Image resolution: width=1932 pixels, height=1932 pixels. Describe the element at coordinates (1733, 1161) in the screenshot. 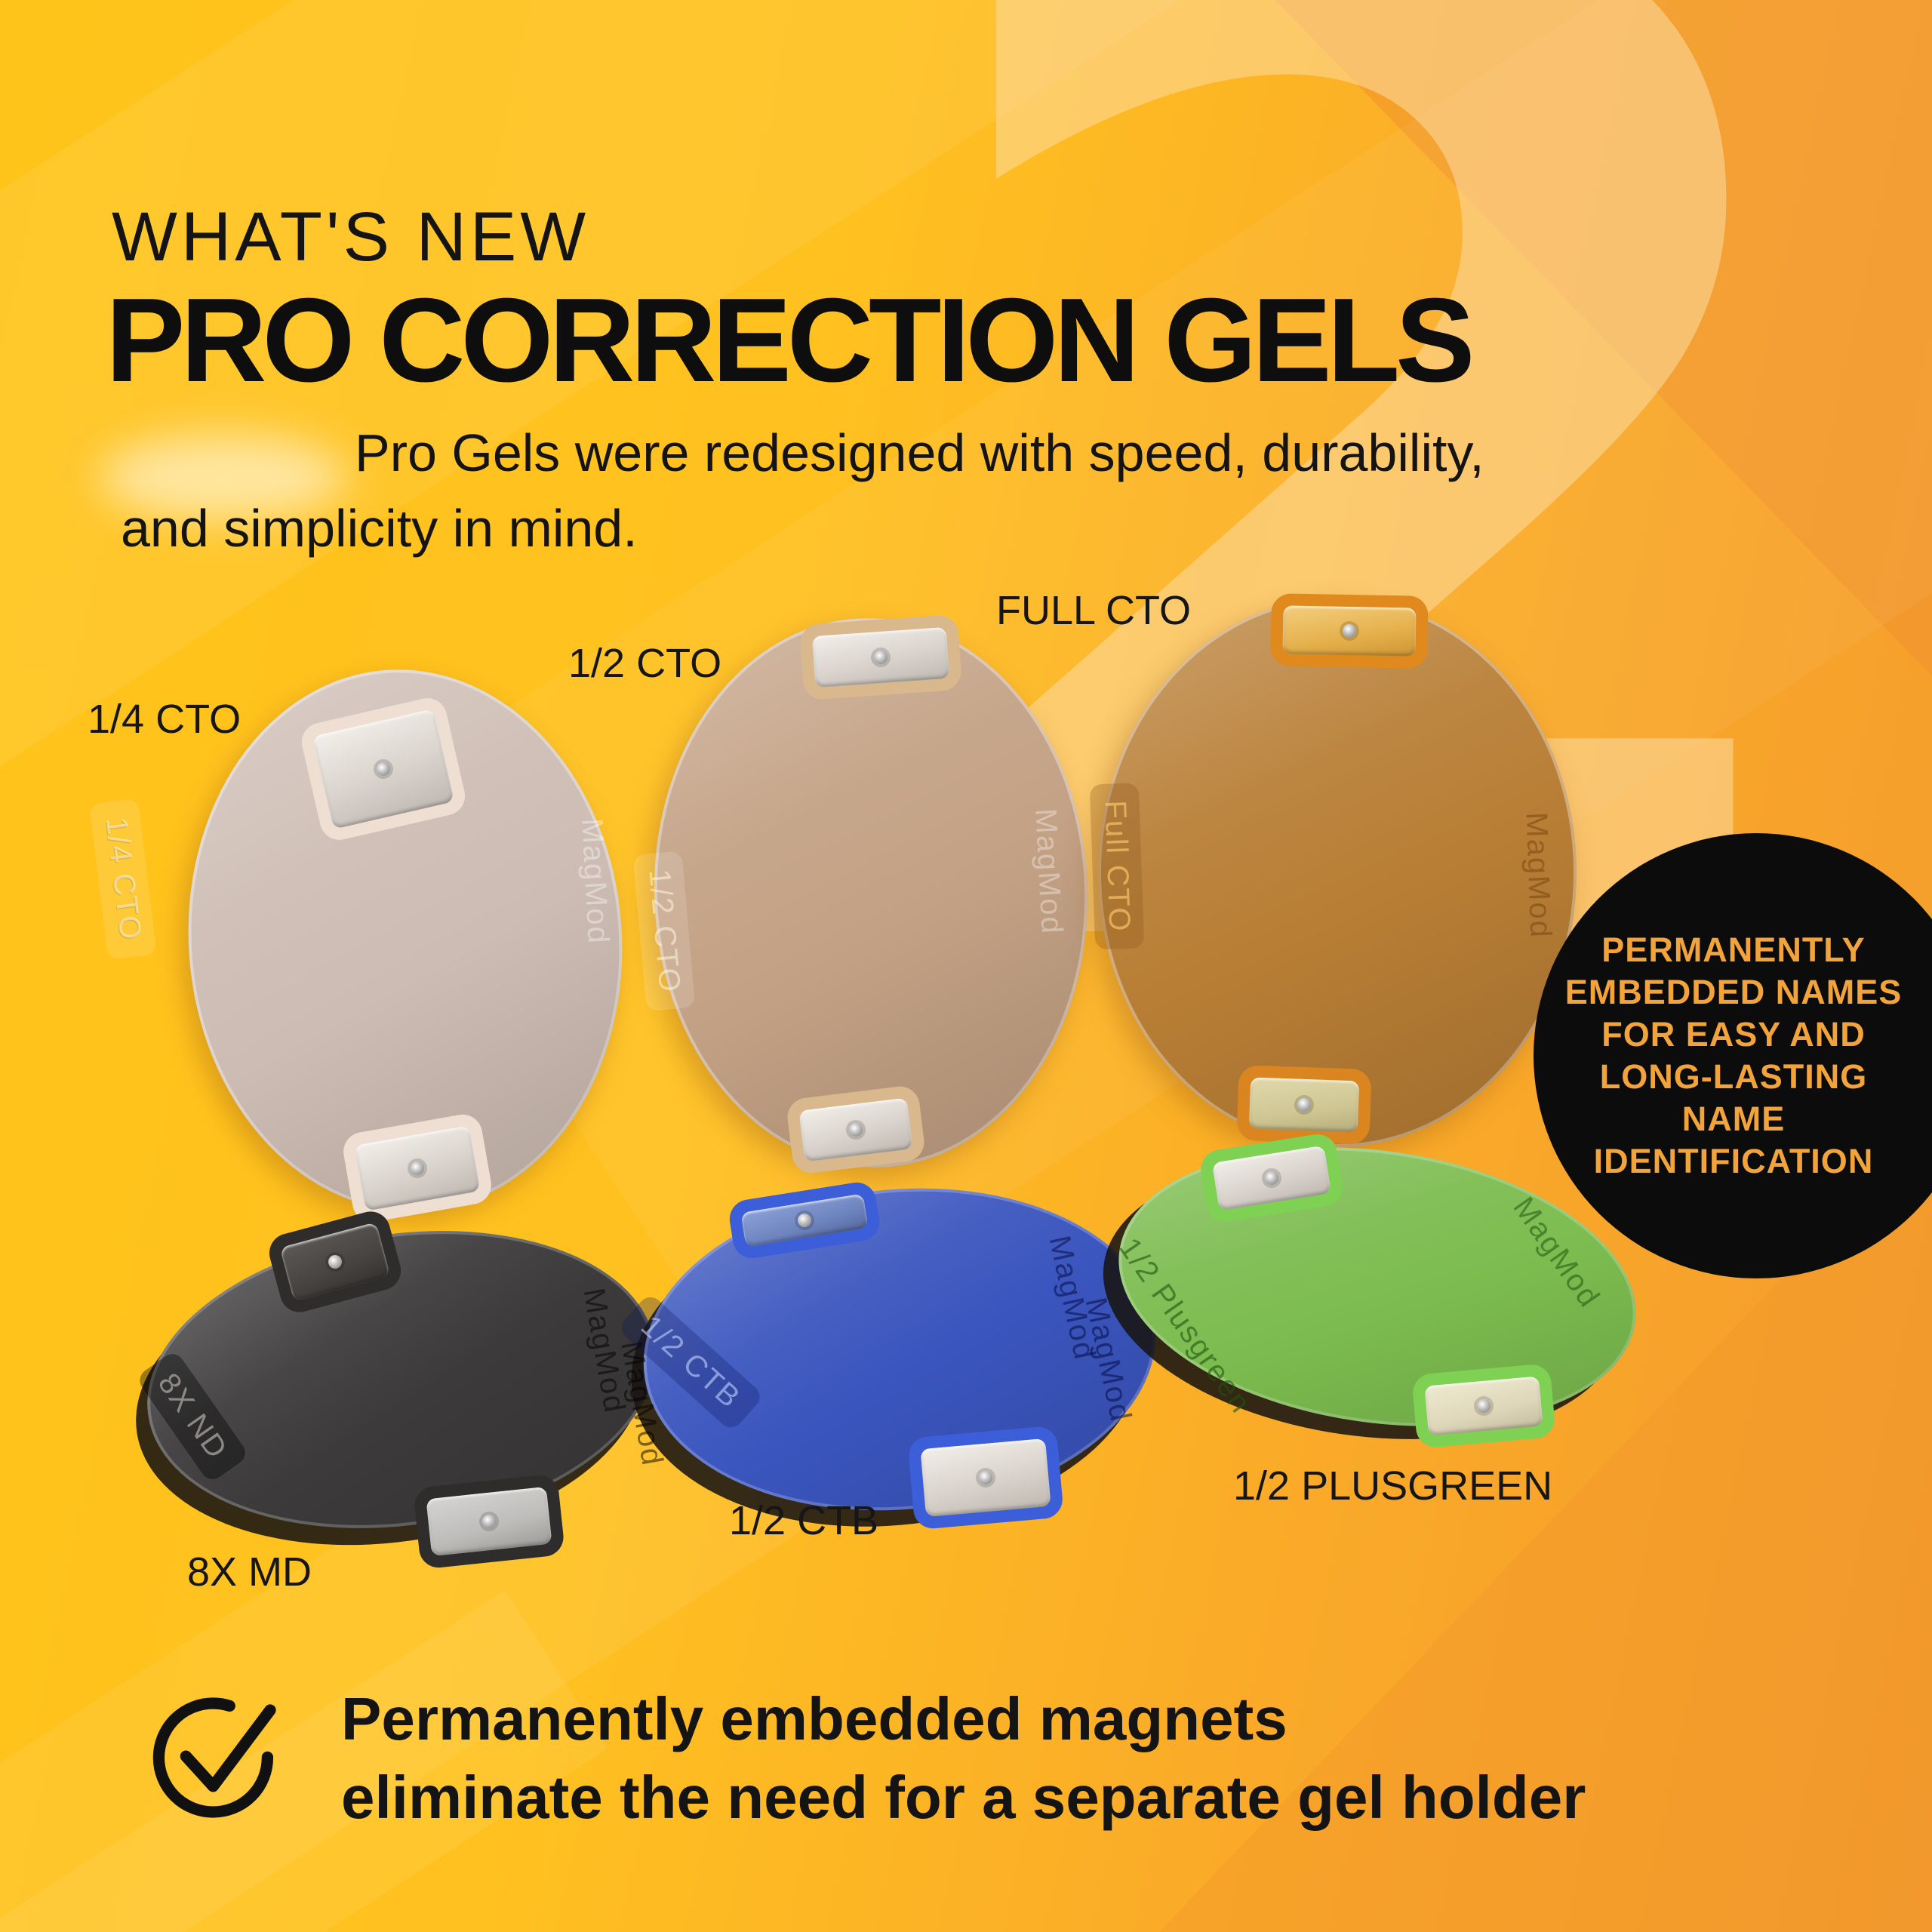

I see `badge-line: IDENTIFICATION` at that location.